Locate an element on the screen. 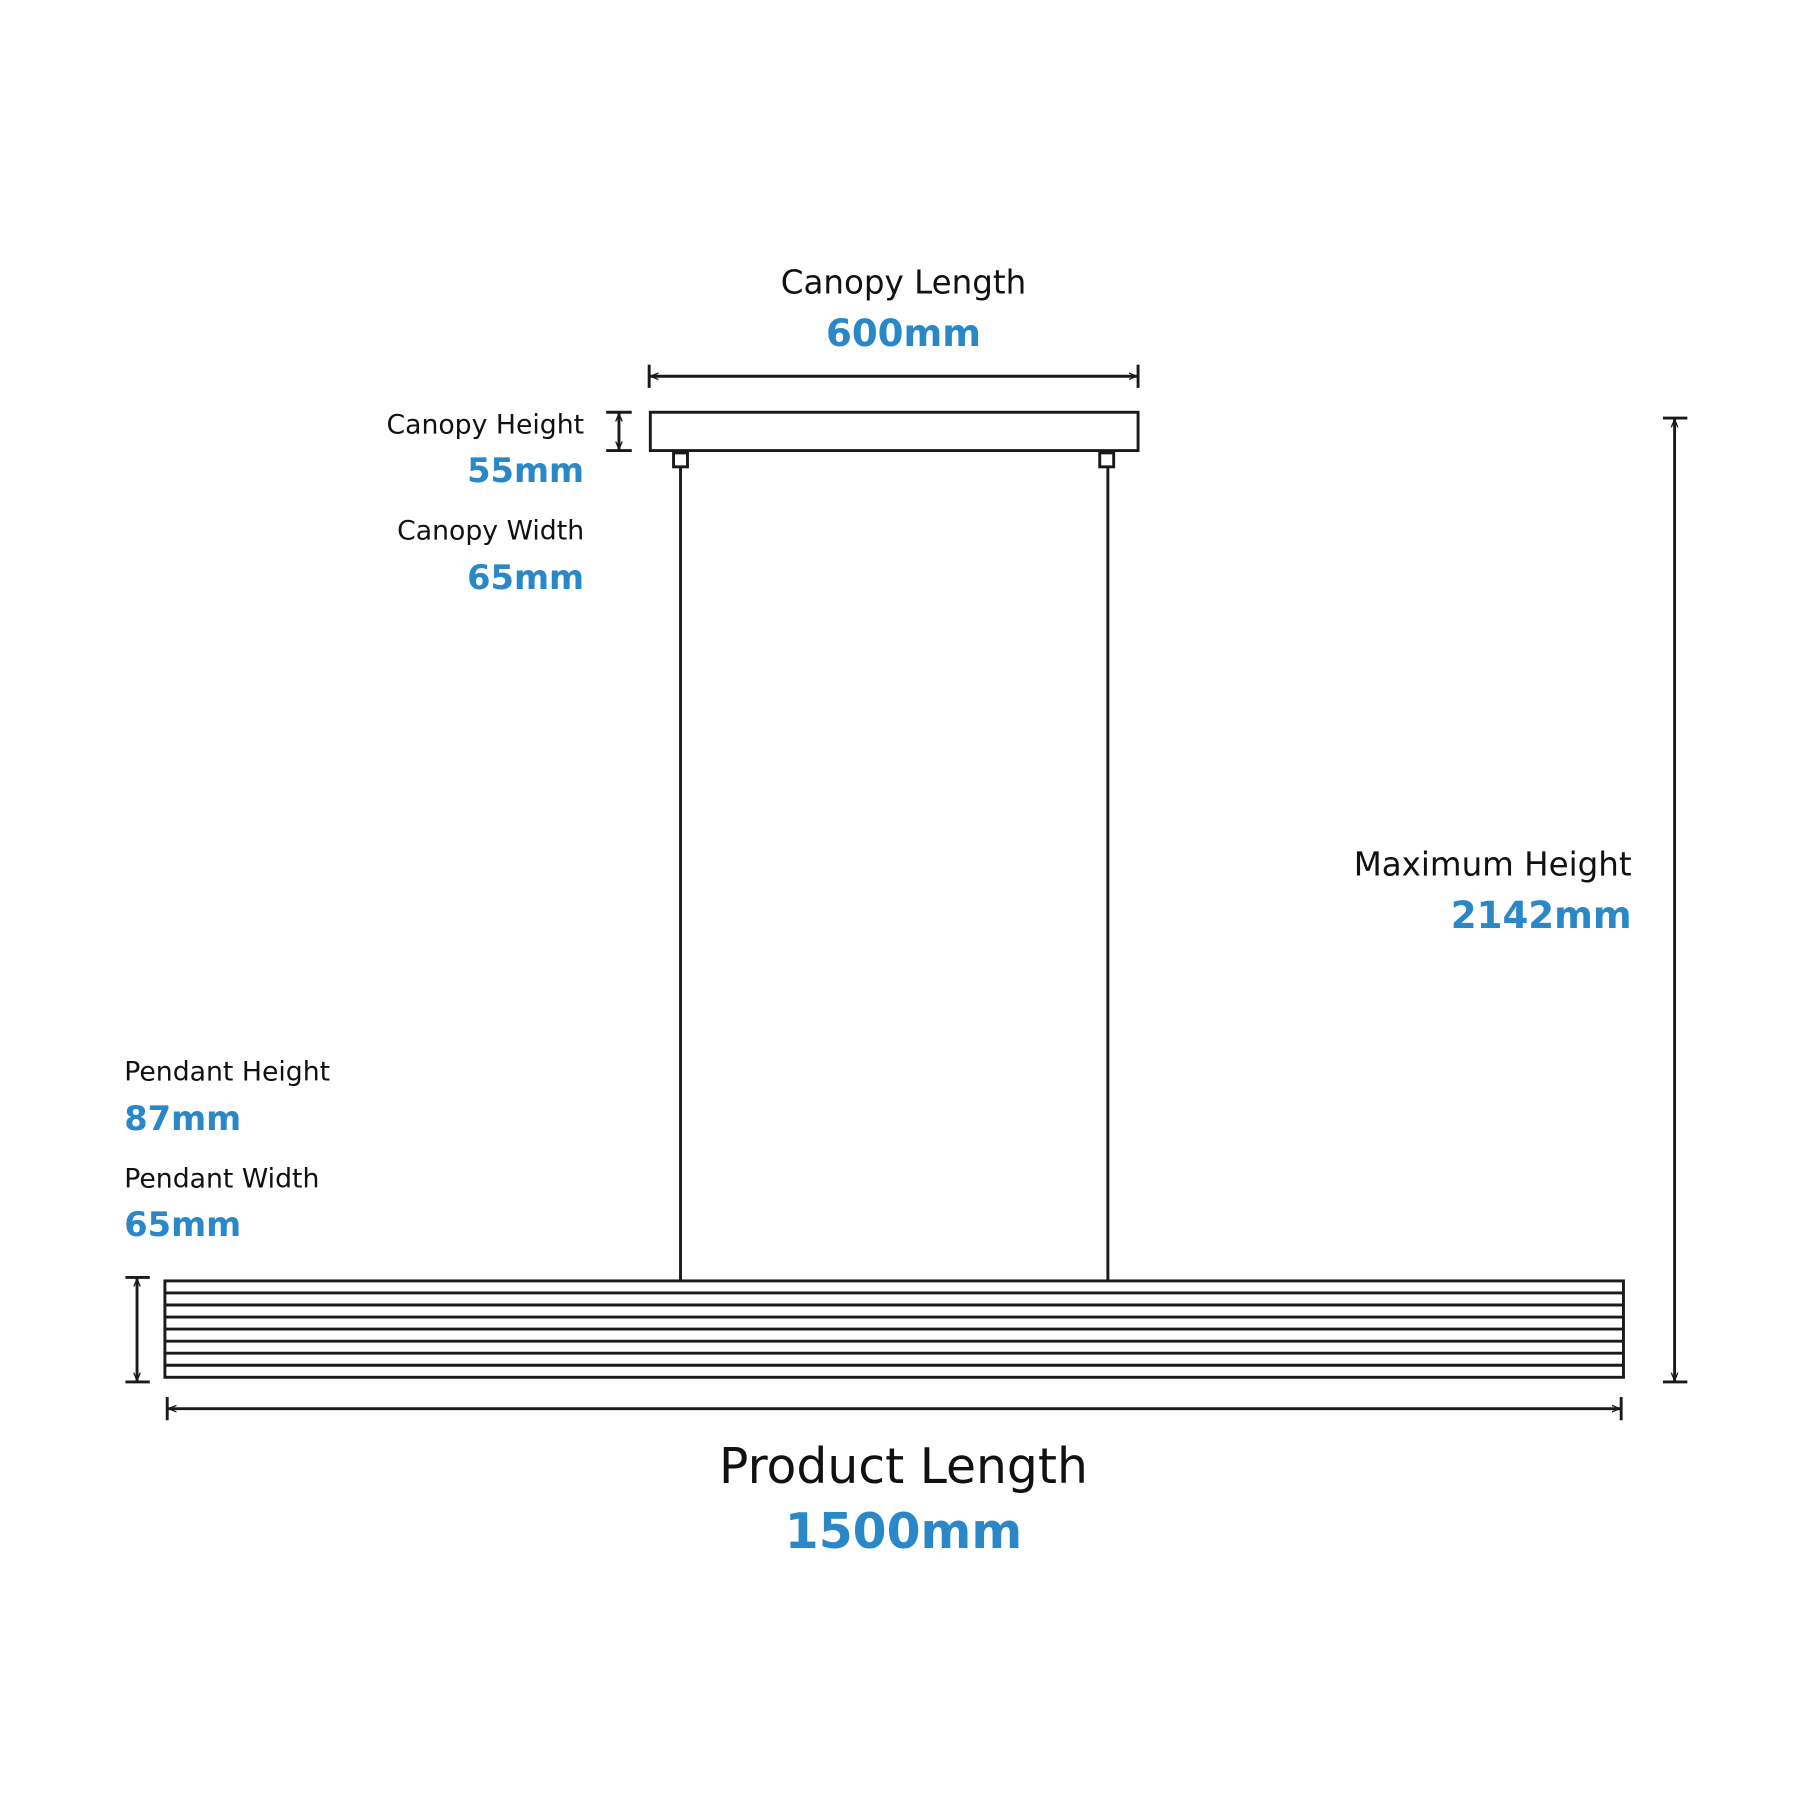  dimension-value: 55mm is located at coordinates (525, 470).